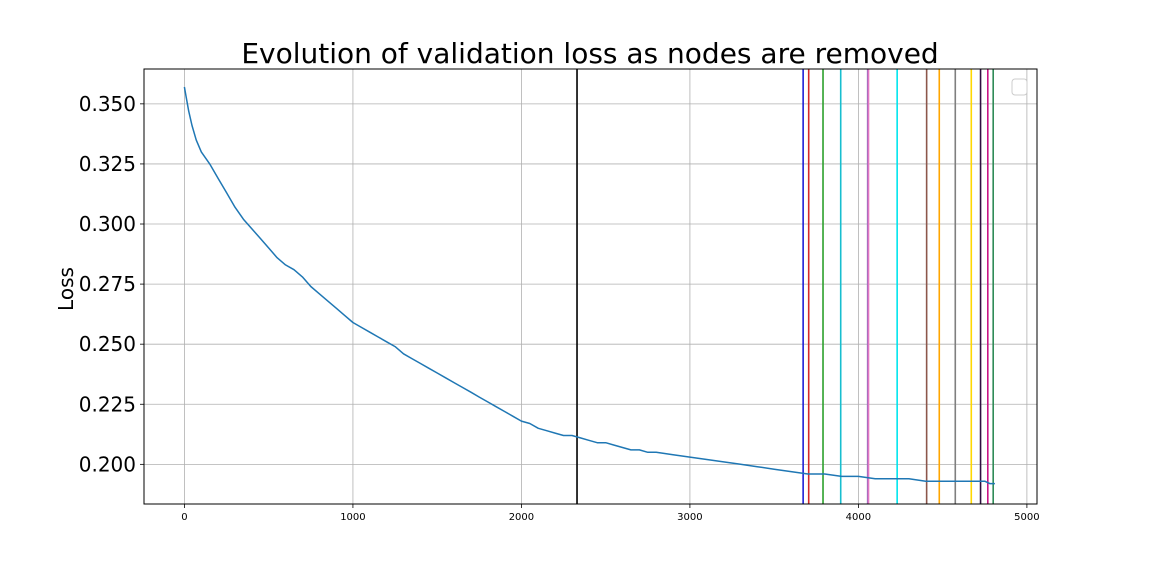  What do you see at coordinates (184, 517) in the screenshot?
I see `x-tick-label: 0` at bounding box center [184, 517].